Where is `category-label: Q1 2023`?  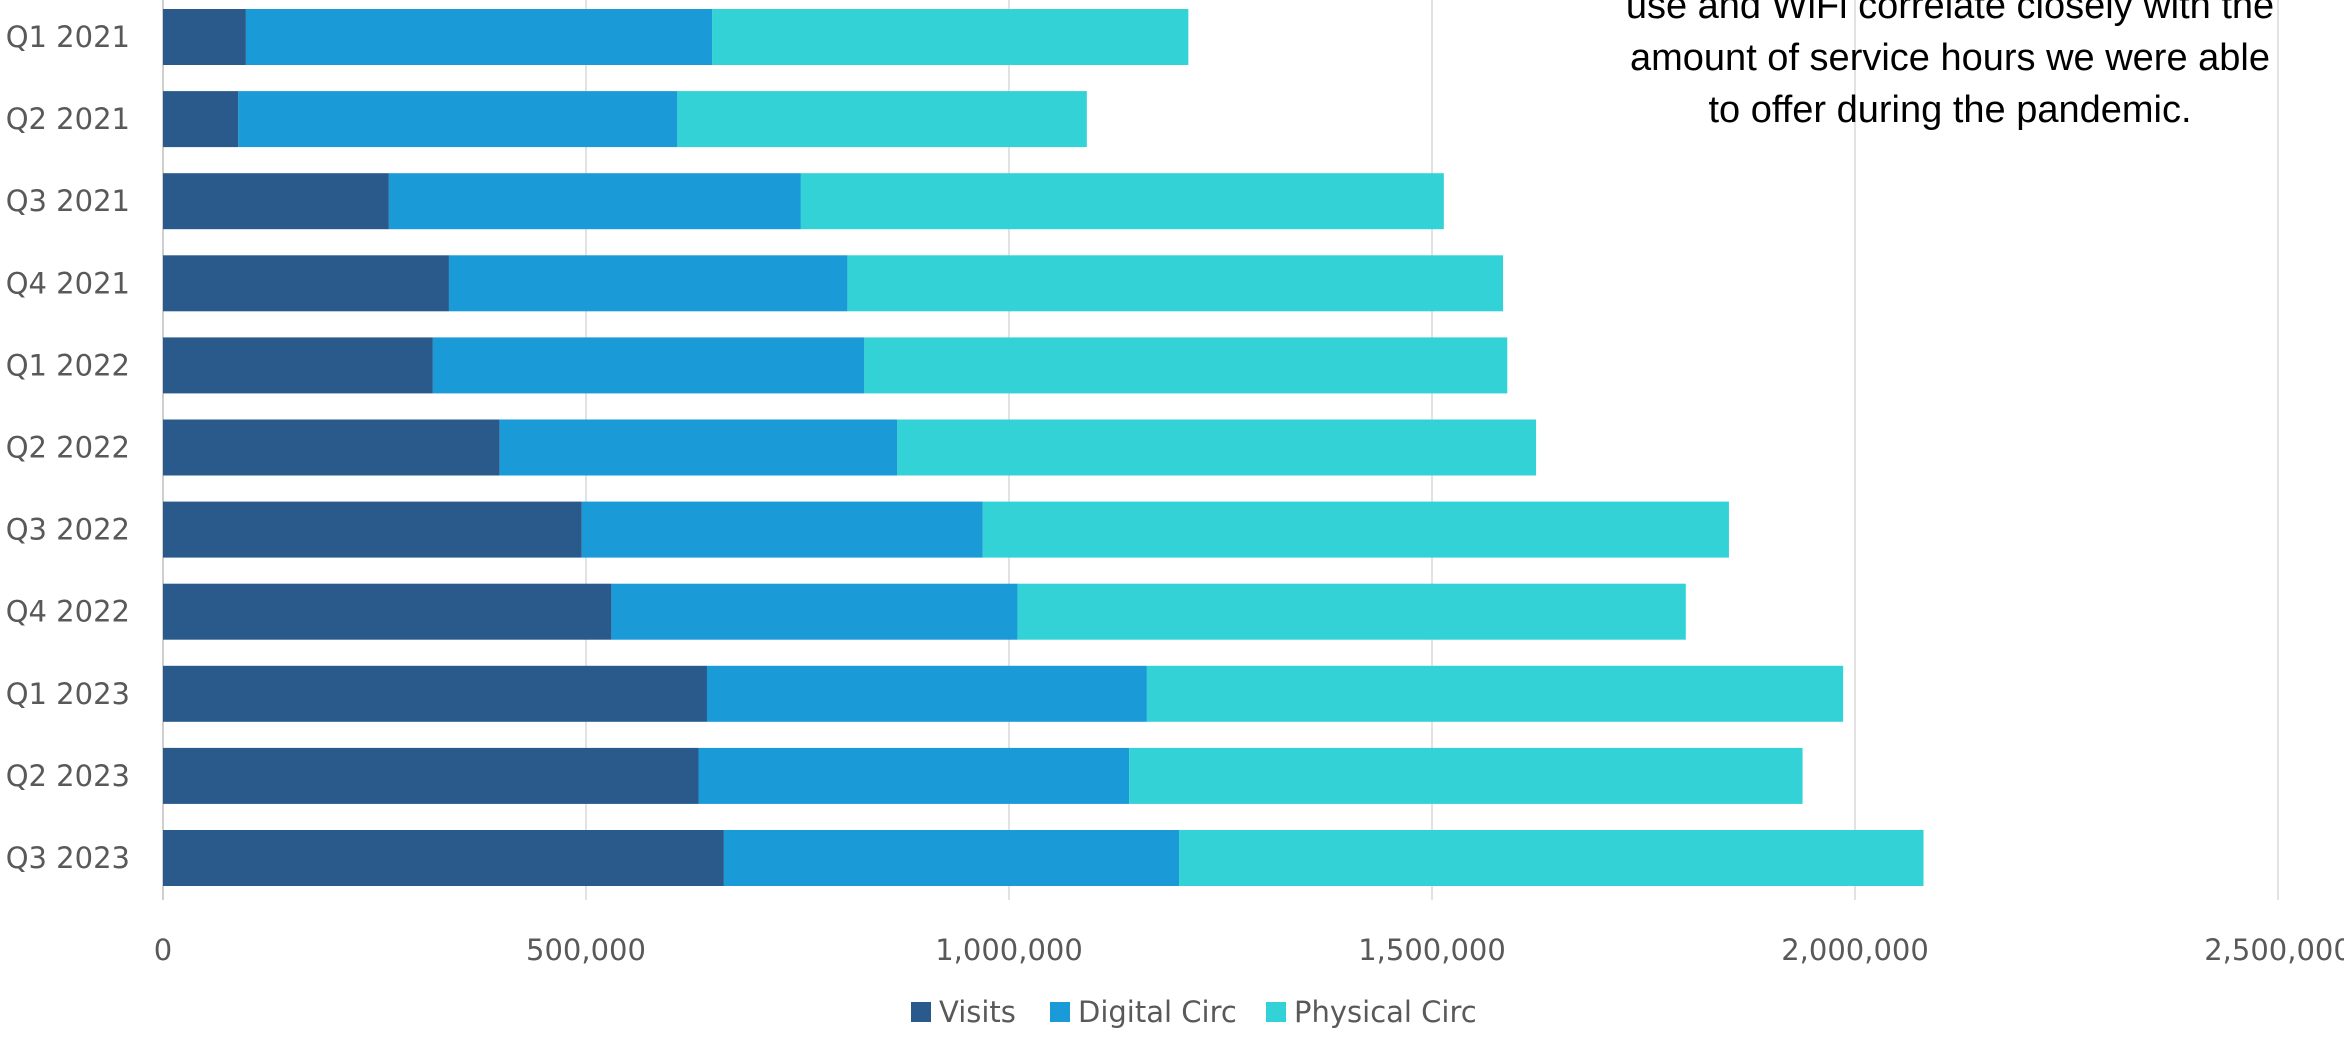
category-label: Q1 2023 is located at coordinates (68, 694).